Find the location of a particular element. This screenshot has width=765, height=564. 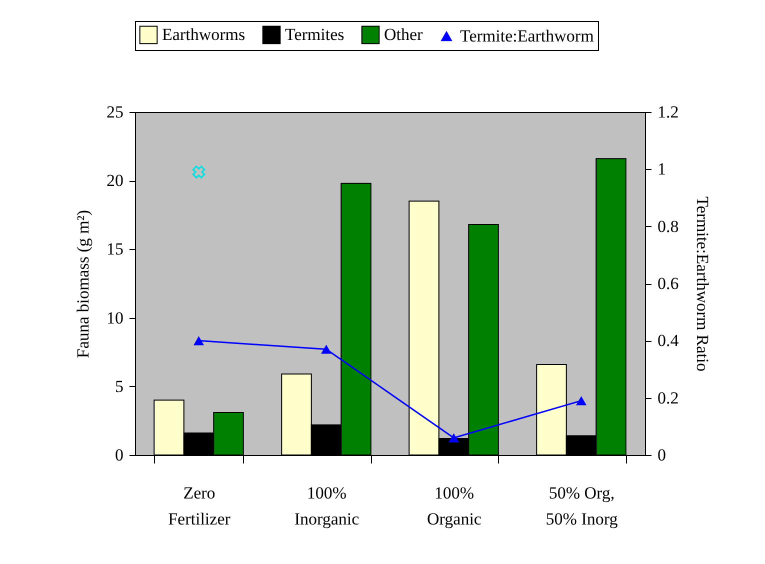

legend-label: Termites is located at coordinates (314, 34).